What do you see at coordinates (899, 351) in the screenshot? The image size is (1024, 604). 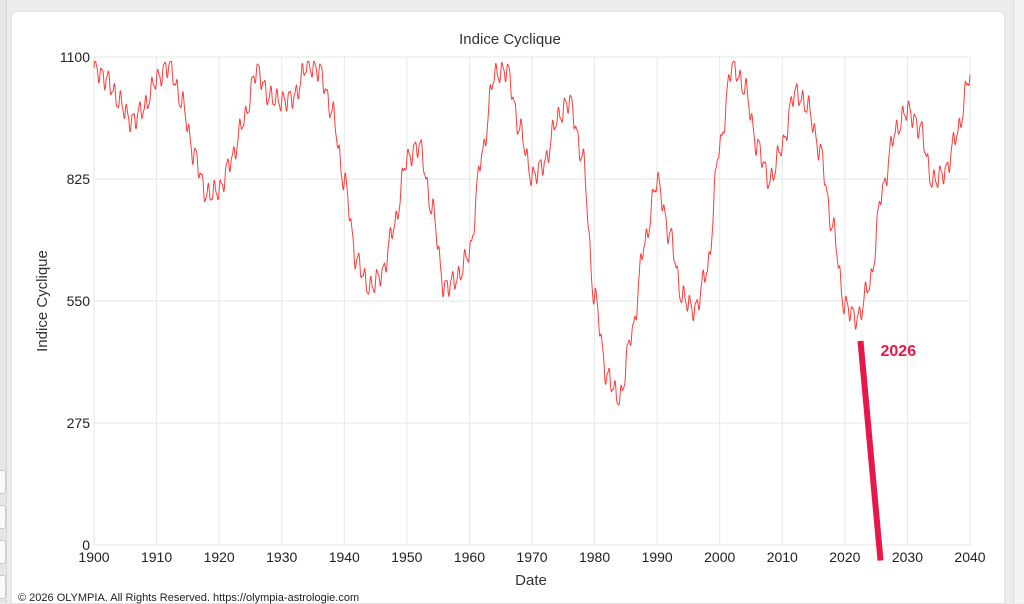 I see `annotation-label: 2026` at bounding box center [899, 351].